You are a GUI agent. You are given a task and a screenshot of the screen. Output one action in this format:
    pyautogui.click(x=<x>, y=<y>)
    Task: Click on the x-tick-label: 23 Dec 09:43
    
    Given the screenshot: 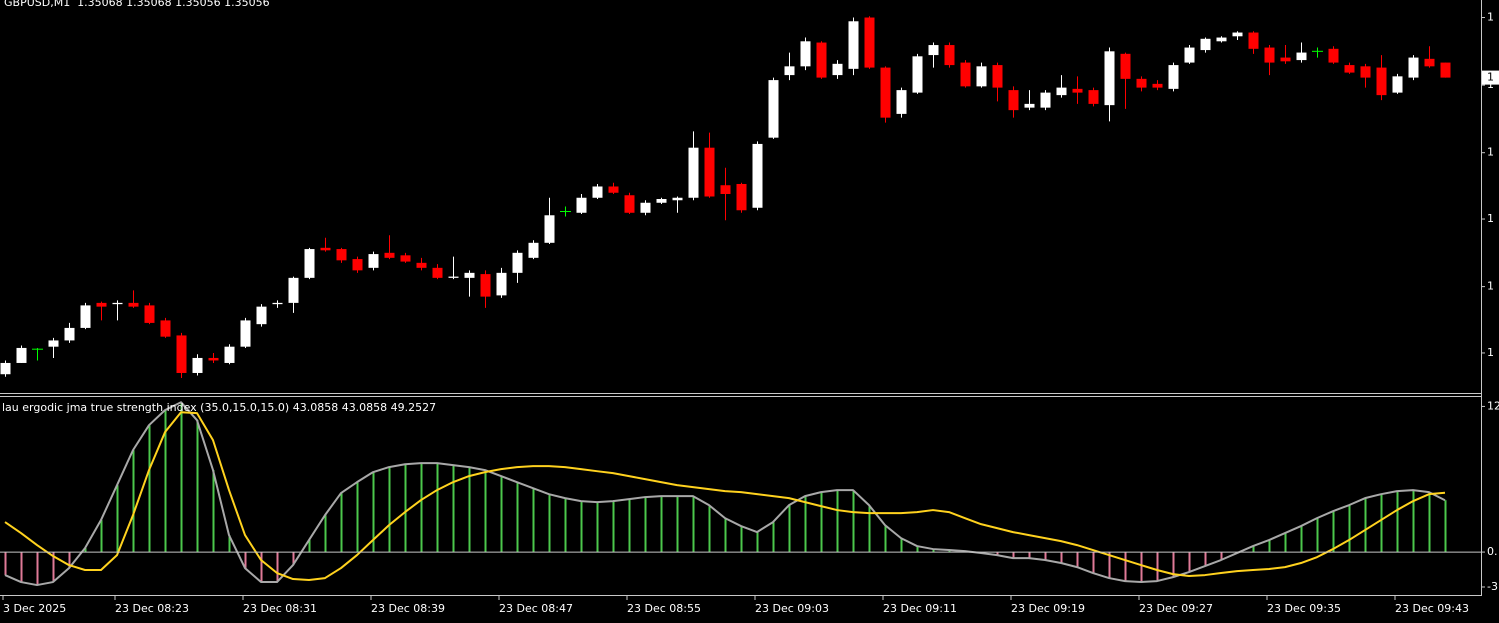 What is the action you would take?
    pyautogui.click(x=1432, y=608)
    